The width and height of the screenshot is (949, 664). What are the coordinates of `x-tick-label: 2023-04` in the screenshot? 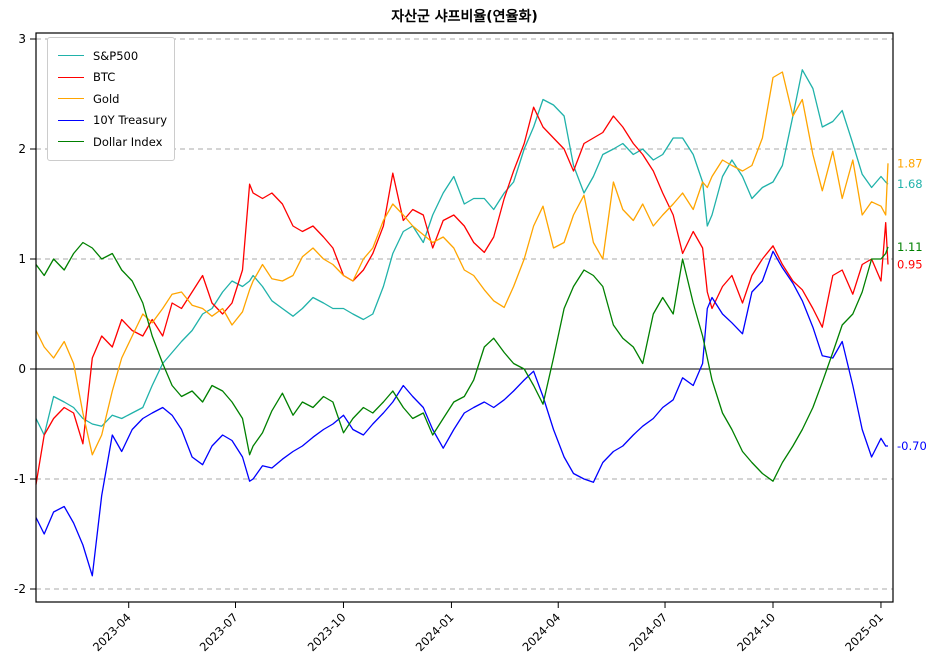 It's located at (112, 632).